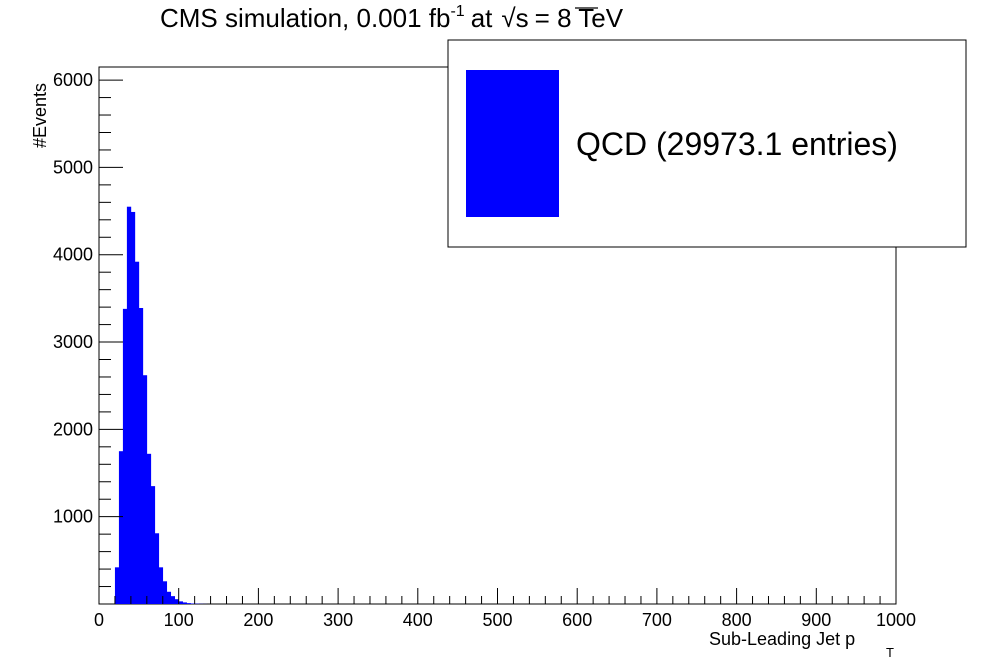 This screenshot has width=996, height=672. I want to click on y-tick-label: 4000, so click(73, 255).